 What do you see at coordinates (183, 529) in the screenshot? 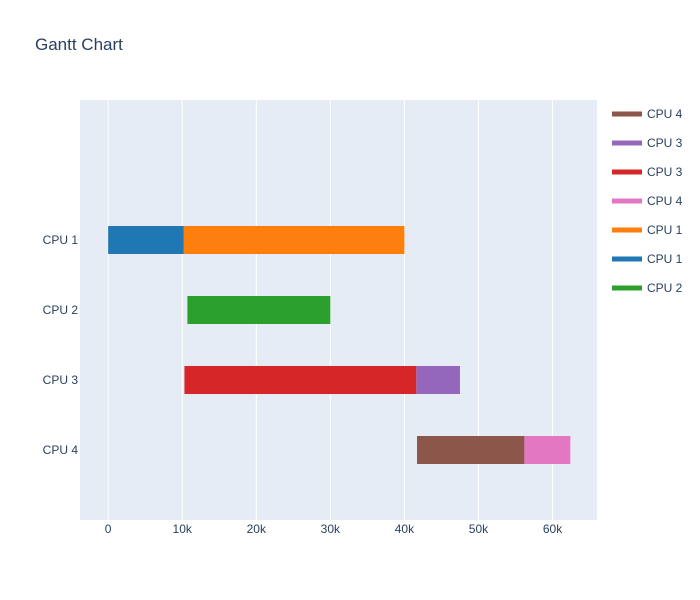
I see `x-tick-label: 10k` at bounding box center [183, 529].